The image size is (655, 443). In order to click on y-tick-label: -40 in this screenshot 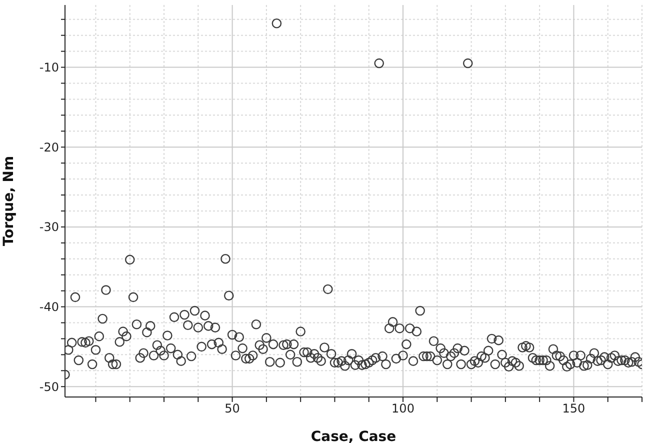, I will do `click(49, 307)`.